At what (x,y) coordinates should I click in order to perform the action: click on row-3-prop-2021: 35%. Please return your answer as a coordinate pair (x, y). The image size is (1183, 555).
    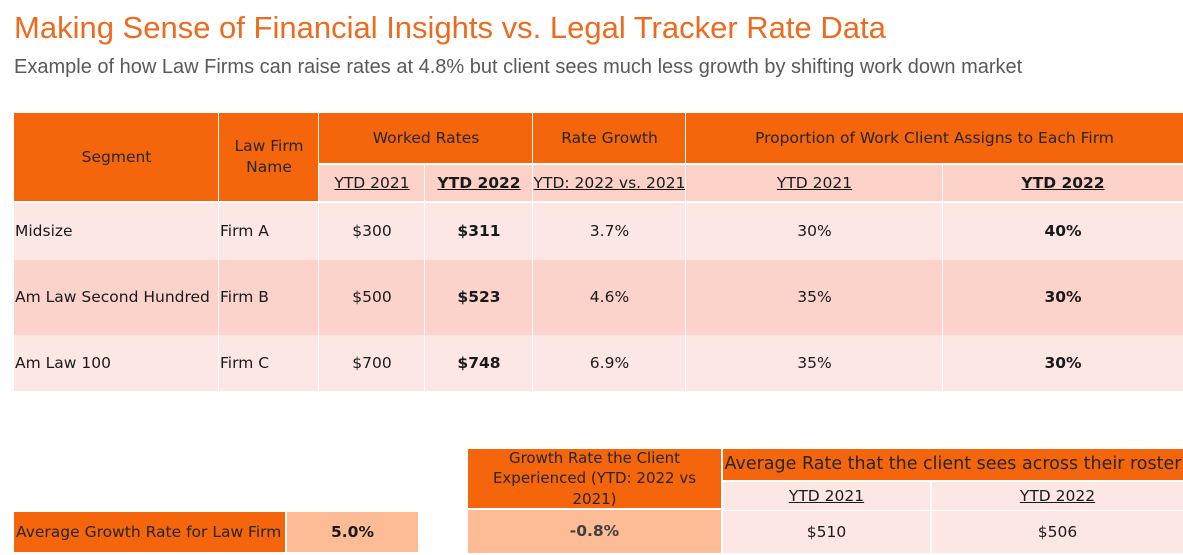
    Looking at the image, I should click on (814, 363).